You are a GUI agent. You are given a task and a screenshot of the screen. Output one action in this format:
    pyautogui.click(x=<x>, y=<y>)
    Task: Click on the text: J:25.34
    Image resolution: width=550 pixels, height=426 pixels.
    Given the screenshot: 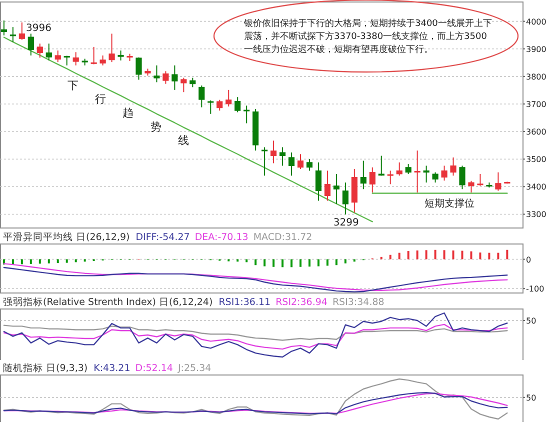 What is the action you would take?
    pyautogui.click(x=194, y=368)
    